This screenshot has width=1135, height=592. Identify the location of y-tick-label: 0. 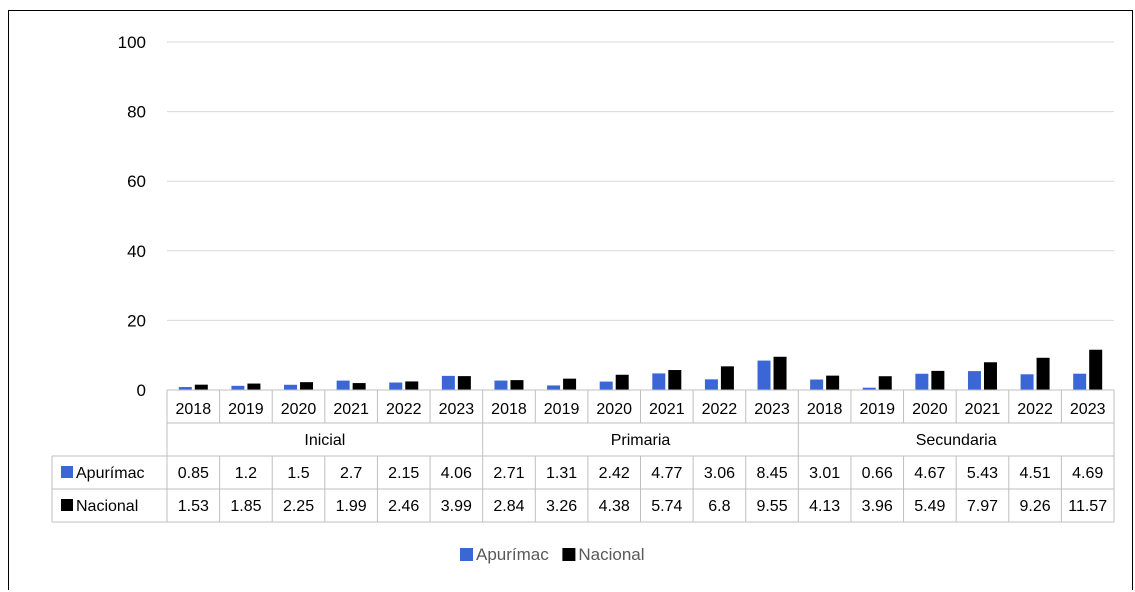
(141, 390).